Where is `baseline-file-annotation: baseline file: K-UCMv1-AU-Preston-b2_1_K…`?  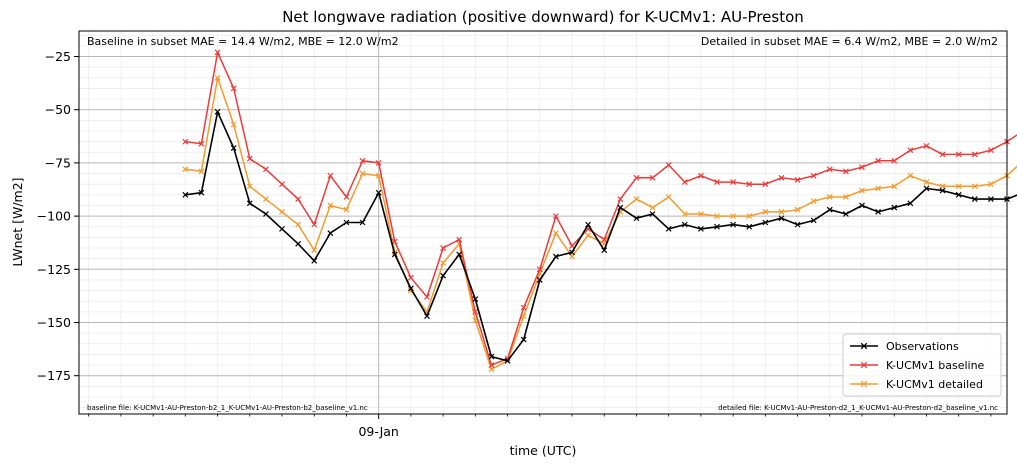 baseline-file-annotation: baseline file: K-UCMv1-AU-Preston-b2_1_K… is located at coordinates (227, 408).